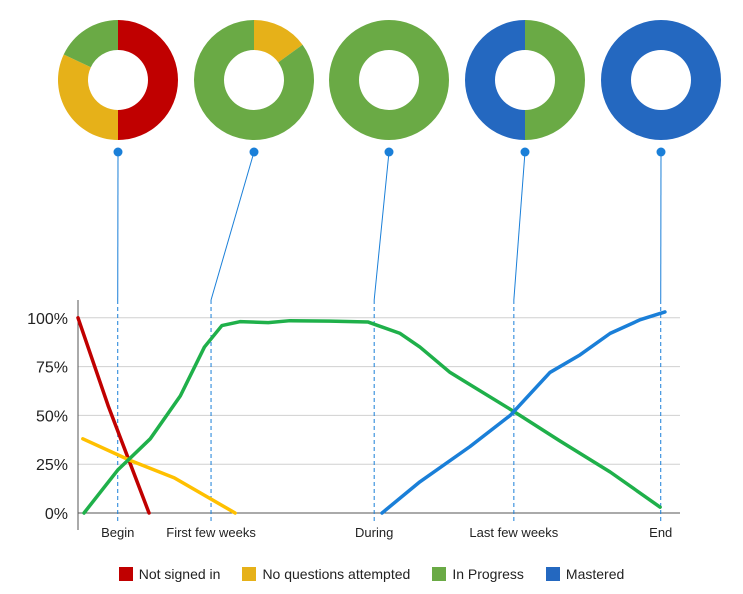 The height and width of the screenshot is (594, 743). What do you see at coordinates (56, 514) in the screenshot?
I see `y-tick-label: 0%` at bounding box center [56, 514].